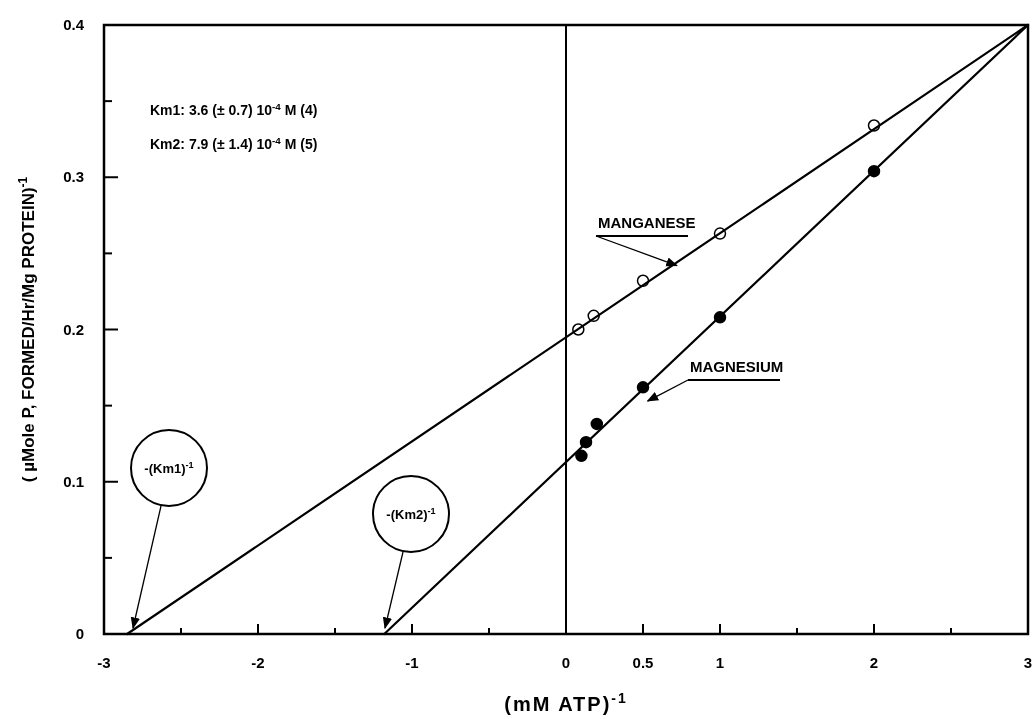 This screenshot has height=719, width=1034. I want to click on text: MAGNESIUM, so click(737, 366).